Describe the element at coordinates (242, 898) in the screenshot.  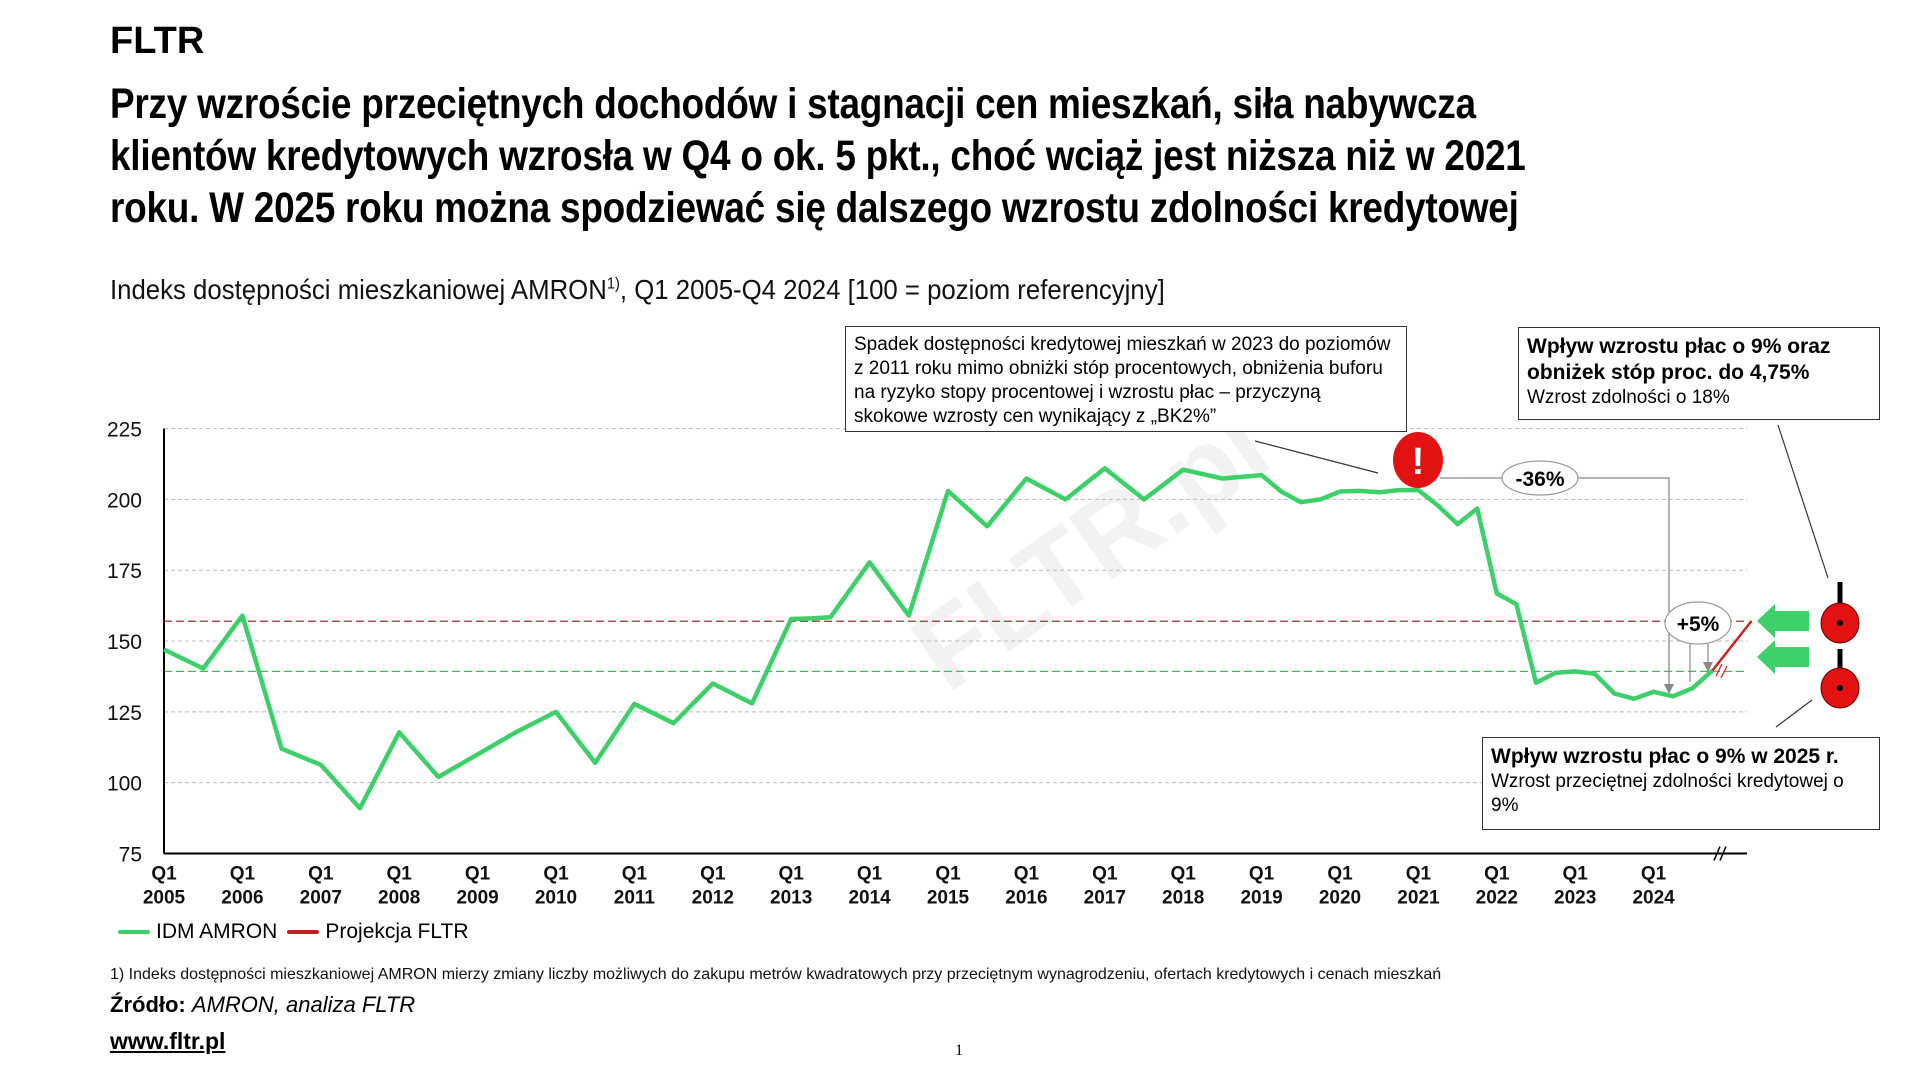
I see `x-tick-year: 2006` at that location.